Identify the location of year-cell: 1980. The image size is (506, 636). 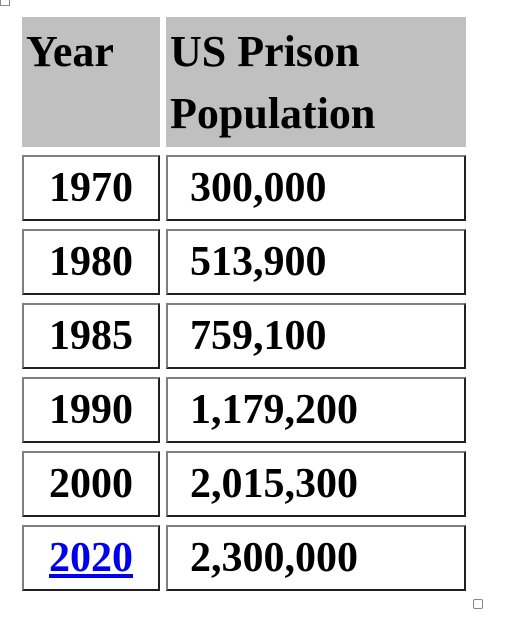
(91, 262).